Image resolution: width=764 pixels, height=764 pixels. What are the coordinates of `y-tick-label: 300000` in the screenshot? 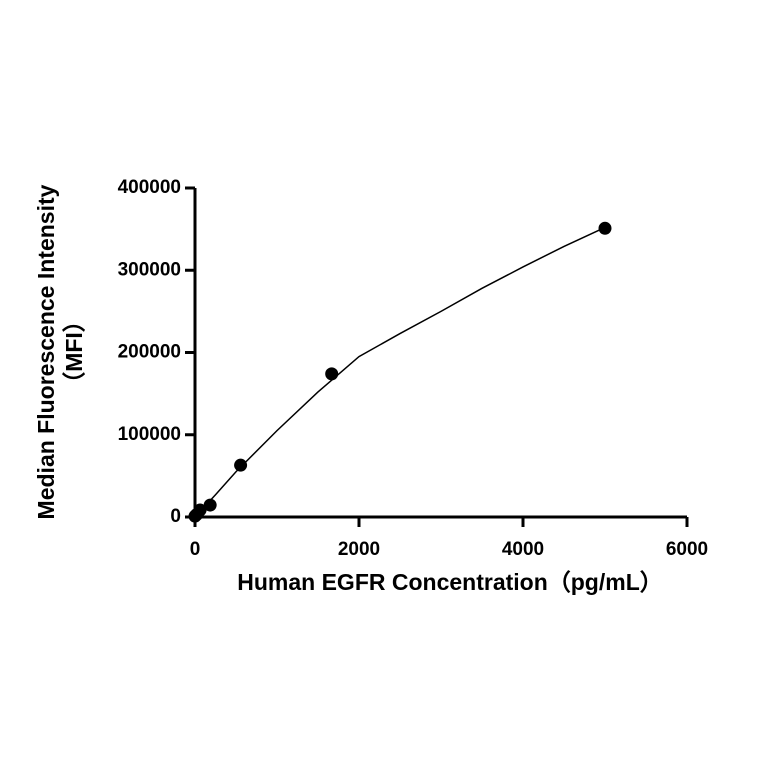 It's located at (149, 269).